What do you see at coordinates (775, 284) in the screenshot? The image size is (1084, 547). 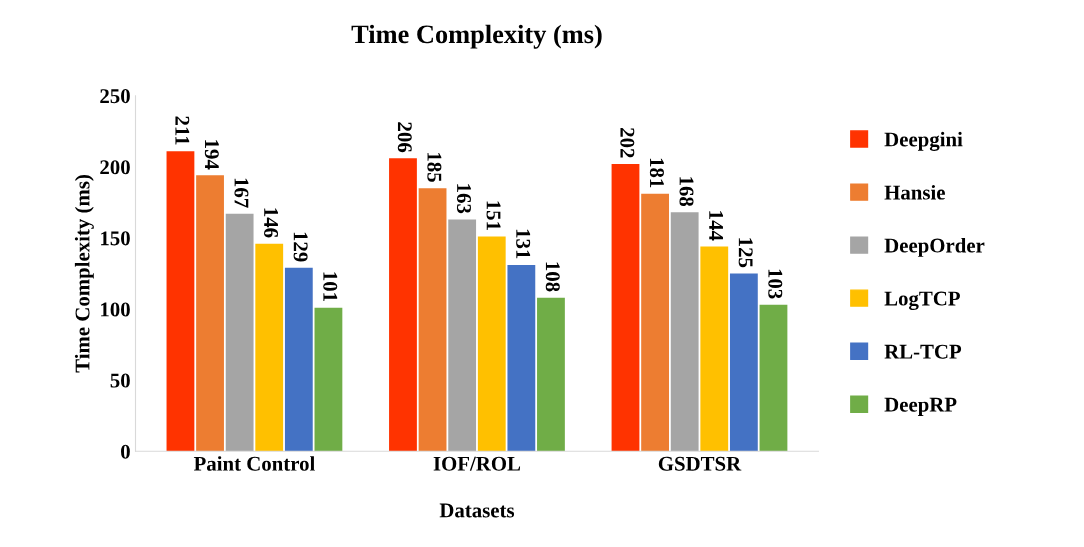 I see `data-label: 103` at bounding box center [775, 284].